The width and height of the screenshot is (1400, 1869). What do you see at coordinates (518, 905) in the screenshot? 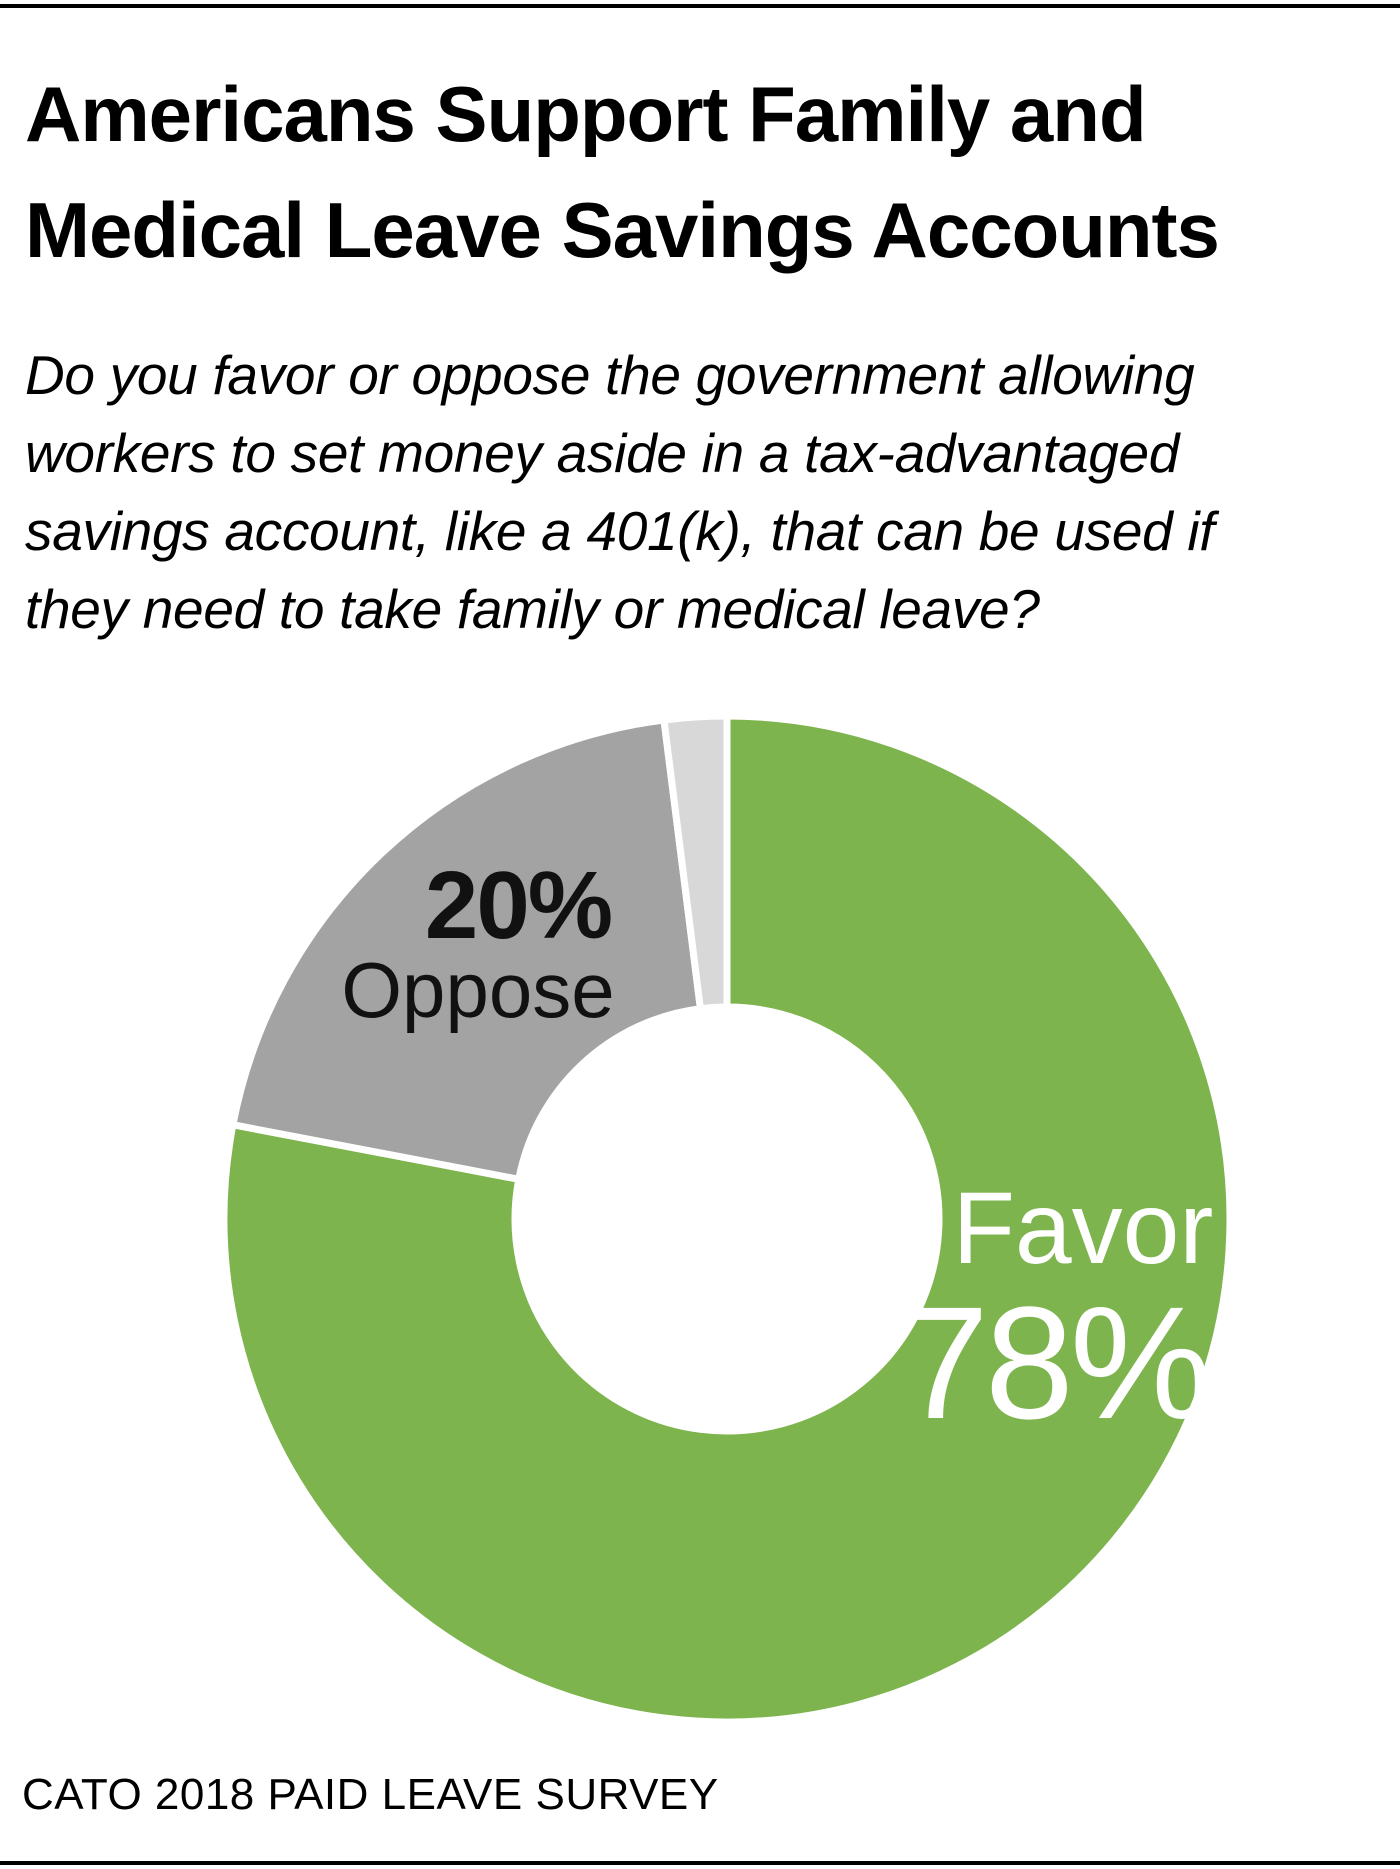
I see `oppose-value-label: 20%` at bounding box center [518, 905].